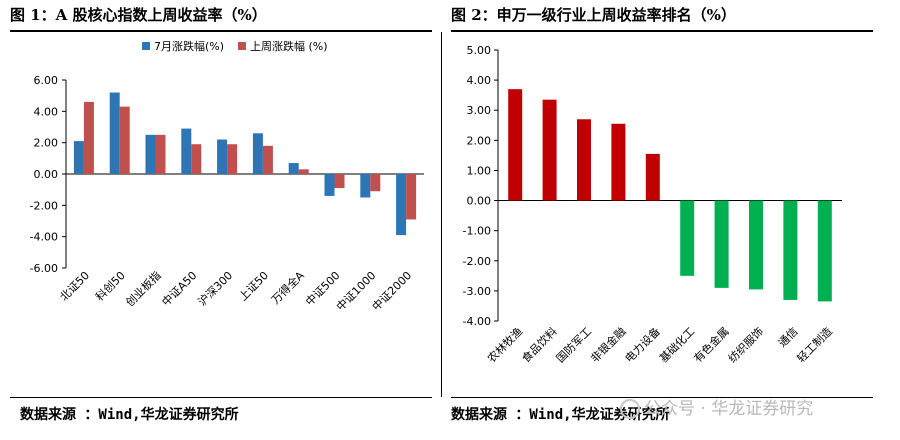  I want to click on right-source-note: 数据来源 ：Wind,华龙证券研究所, so click(560, 415).